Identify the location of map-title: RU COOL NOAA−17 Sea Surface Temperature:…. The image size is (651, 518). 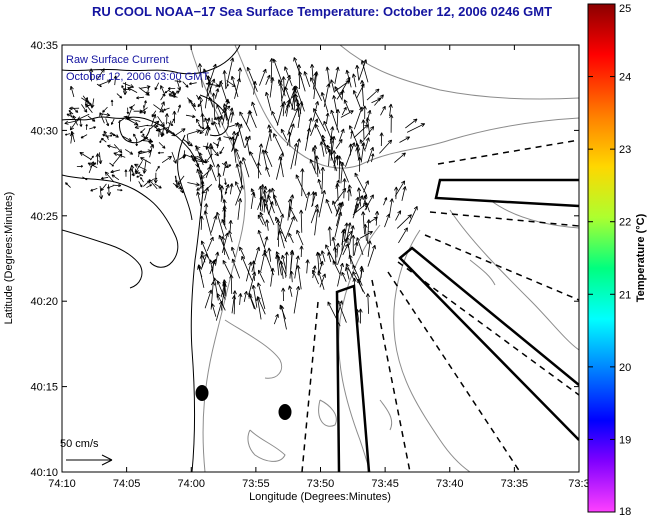
(322, 11).